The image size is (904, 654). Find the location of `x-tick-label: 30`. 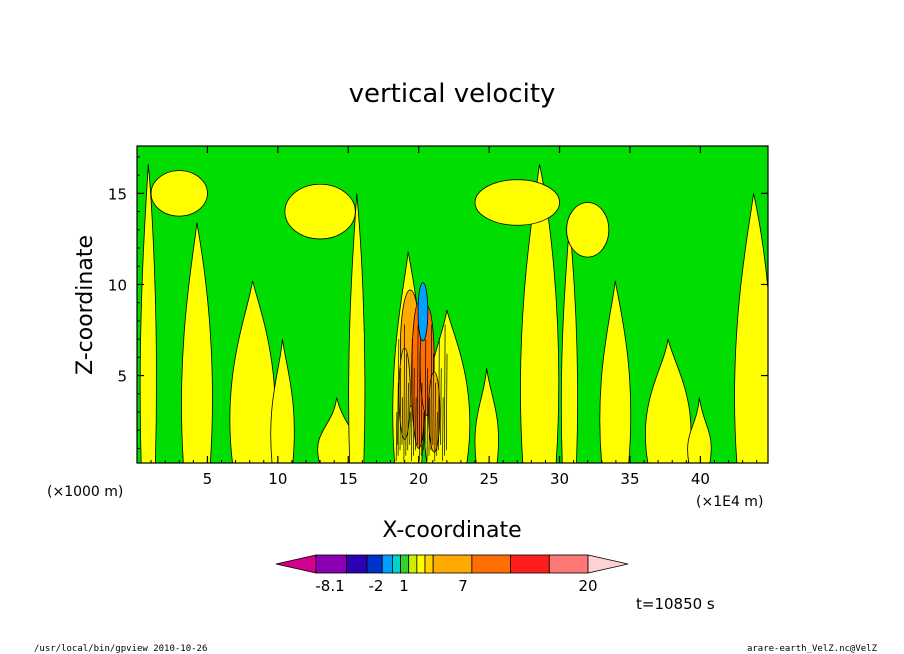

x-tick-label: 30 is located at coordinates (559, 479).